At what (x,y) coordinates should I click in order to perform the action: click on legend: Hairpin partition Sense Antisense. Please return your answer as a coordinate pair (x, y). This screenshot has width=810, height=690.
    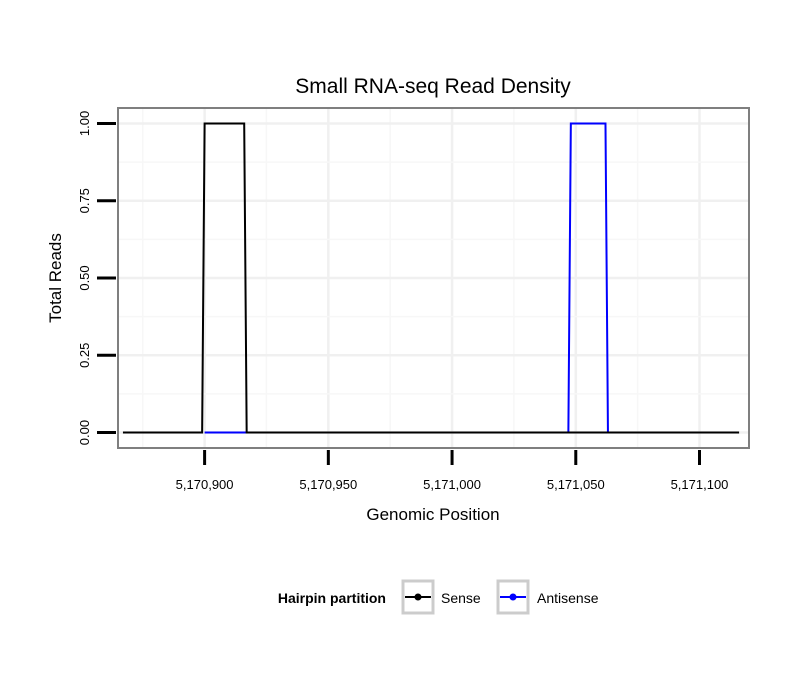
    Looking at the image, I should click on (438, 597).